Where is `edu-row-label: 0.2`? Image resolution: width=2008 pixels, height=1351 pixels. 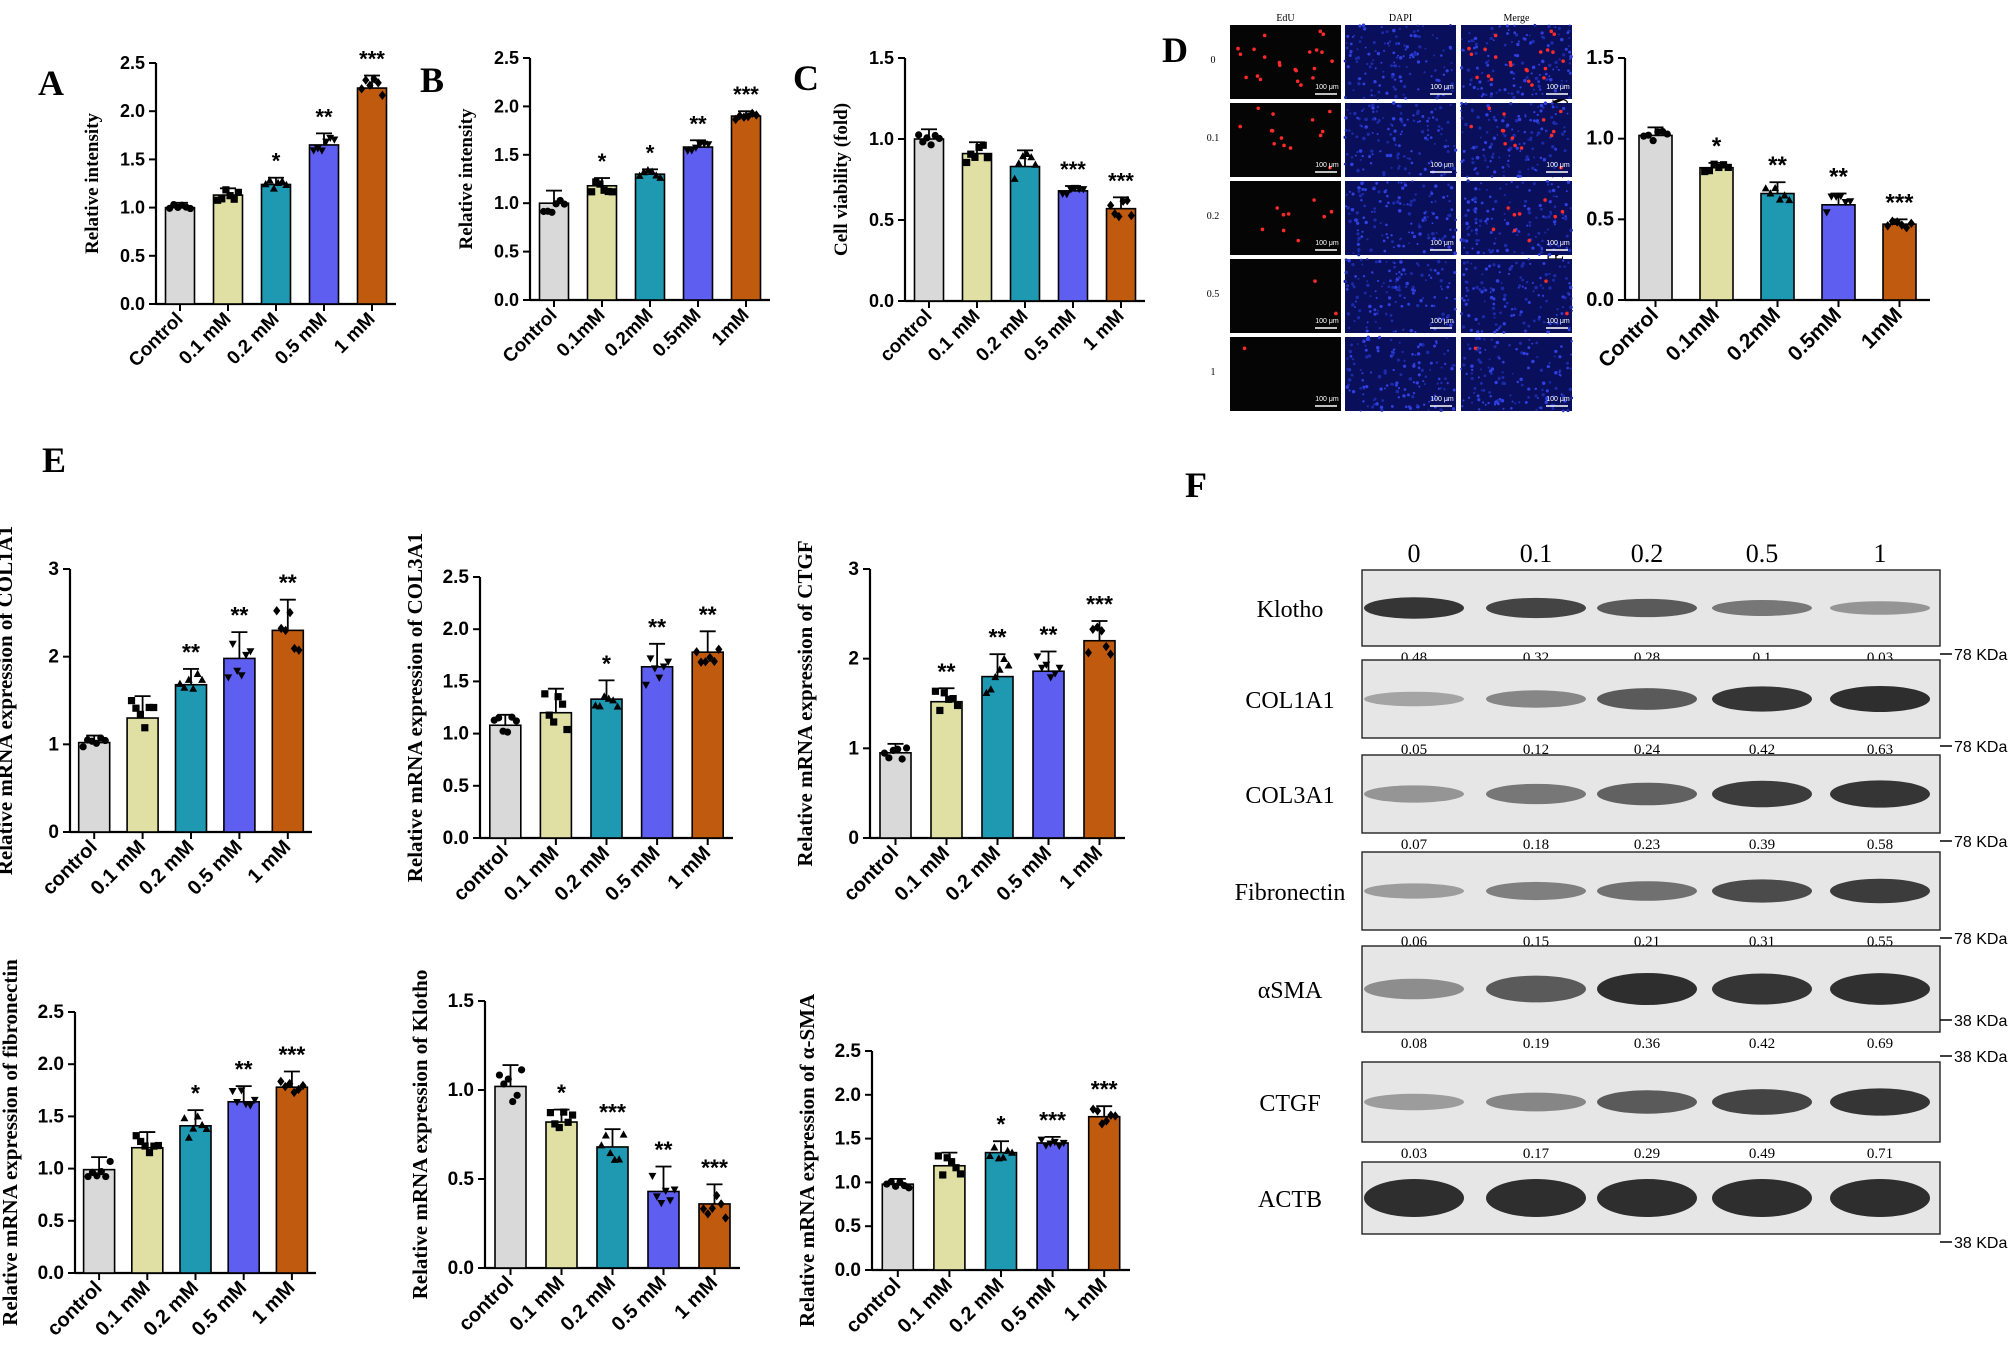 edu-row-label: 0.2 is located at coordinates (1213, 216).